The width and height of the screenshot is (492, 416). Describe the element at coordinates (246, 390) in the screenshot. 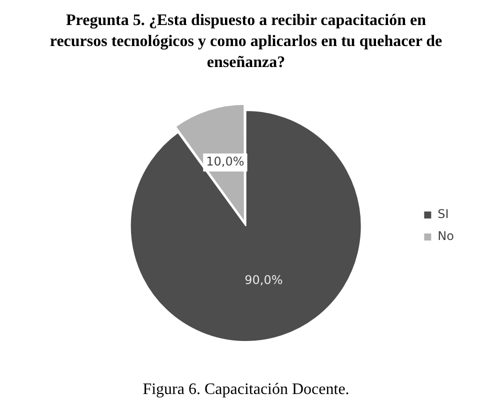

I see `text: Figura 6. Capacitación Docente.` at that location.